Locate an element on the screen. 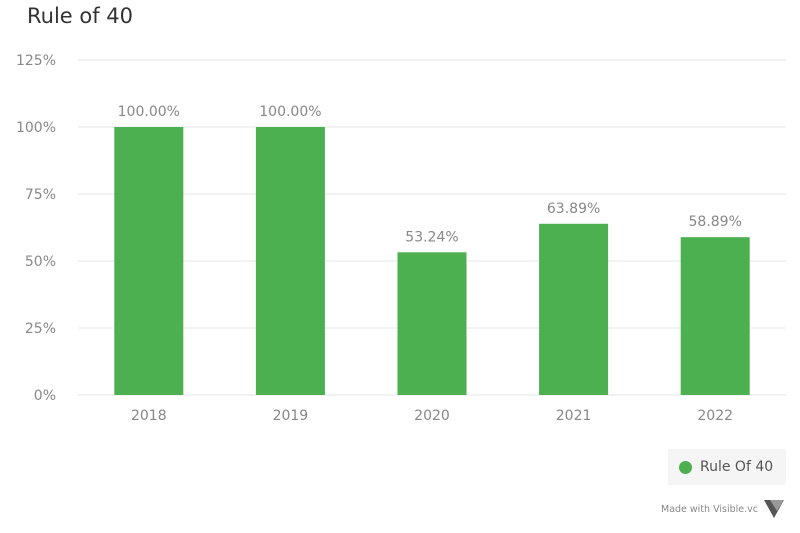 Image resolution: width=800 pixels, height=533 pixels. x-tick-label: 2021 is located at coordinates (574, 416).